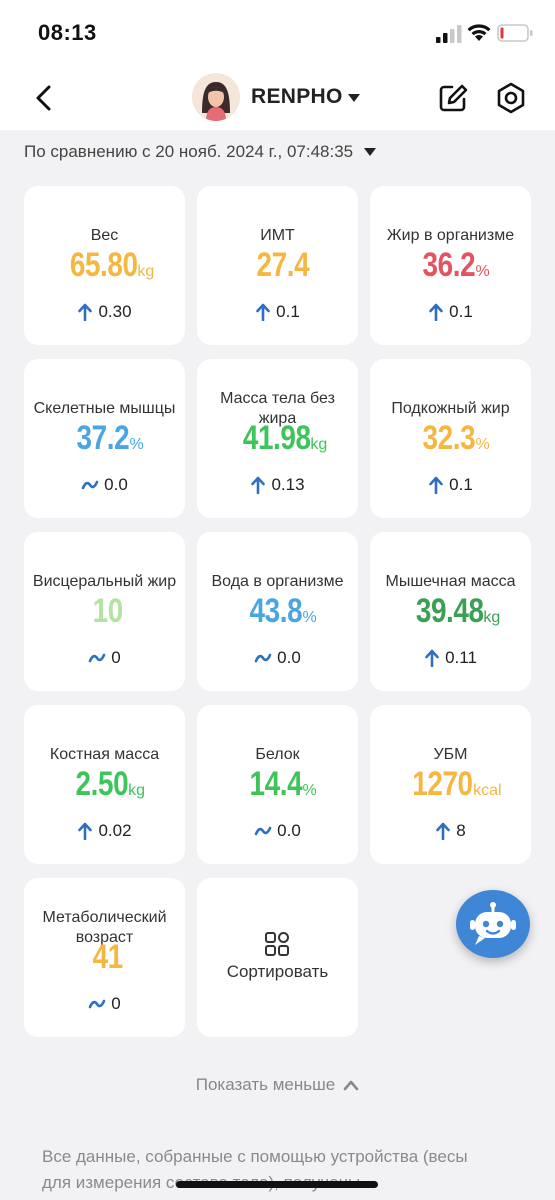 Image resolution: width=555 pixels, height=1200 pixels. Describe the element at coordinates (461, 830) in the screenshot. I see `metric-delta-value: 8` at that location.